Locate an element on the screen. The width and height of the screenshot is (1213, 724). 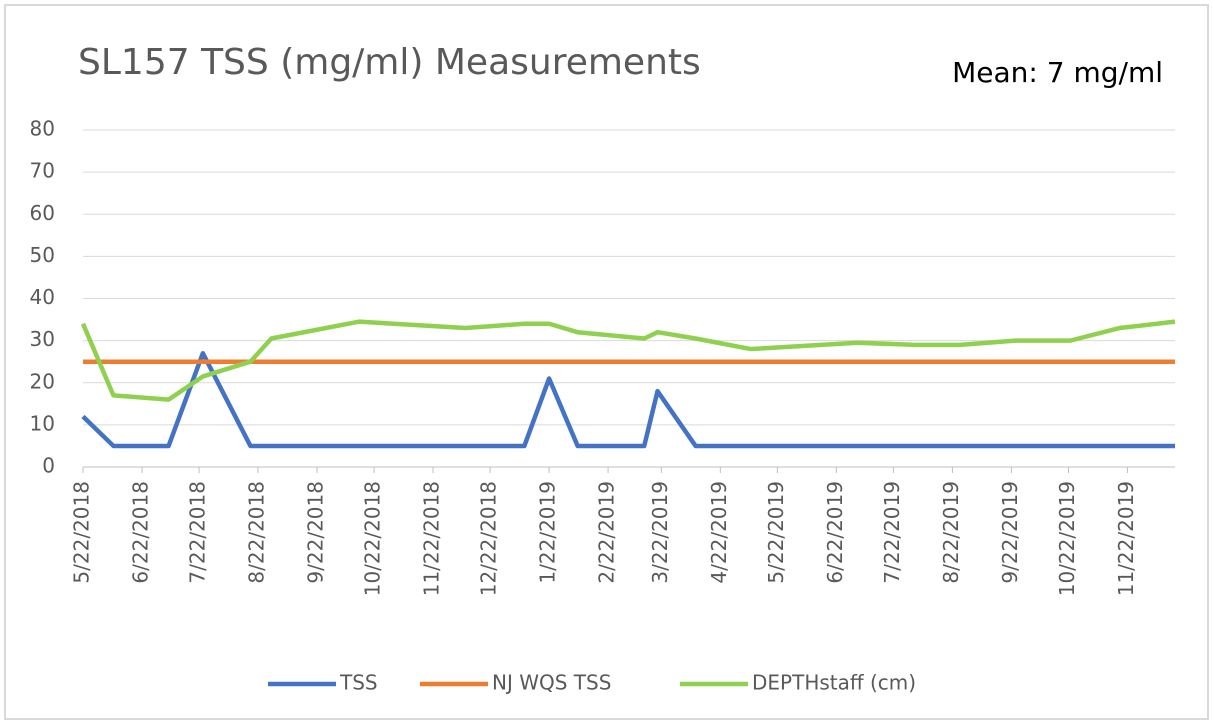
x-tick-label: 9/22/2019 is located at coordinates (1010, 532).